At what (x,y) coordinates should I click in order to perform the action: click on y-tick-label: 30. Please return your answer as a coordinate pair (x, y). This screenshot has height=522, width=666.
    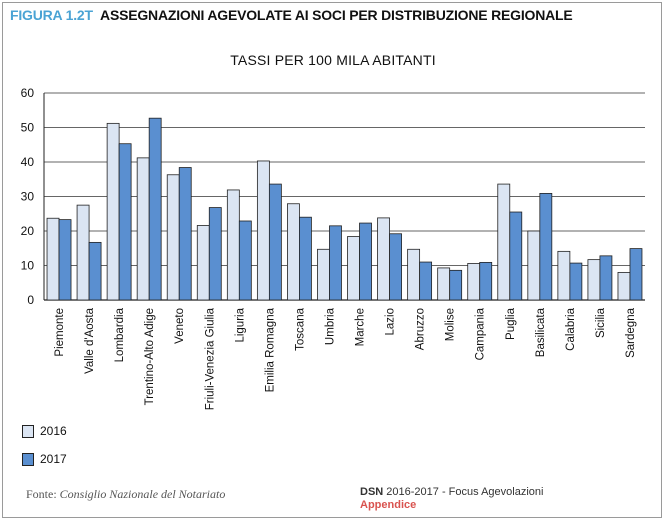
    Looking at the image, I should click on (28, 197).